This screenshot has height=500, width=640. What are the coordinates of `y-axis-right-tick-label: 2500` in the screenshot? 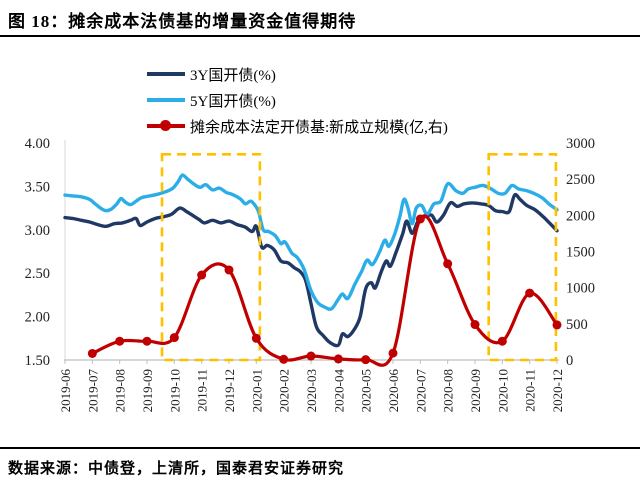 It's located at (580, 180).